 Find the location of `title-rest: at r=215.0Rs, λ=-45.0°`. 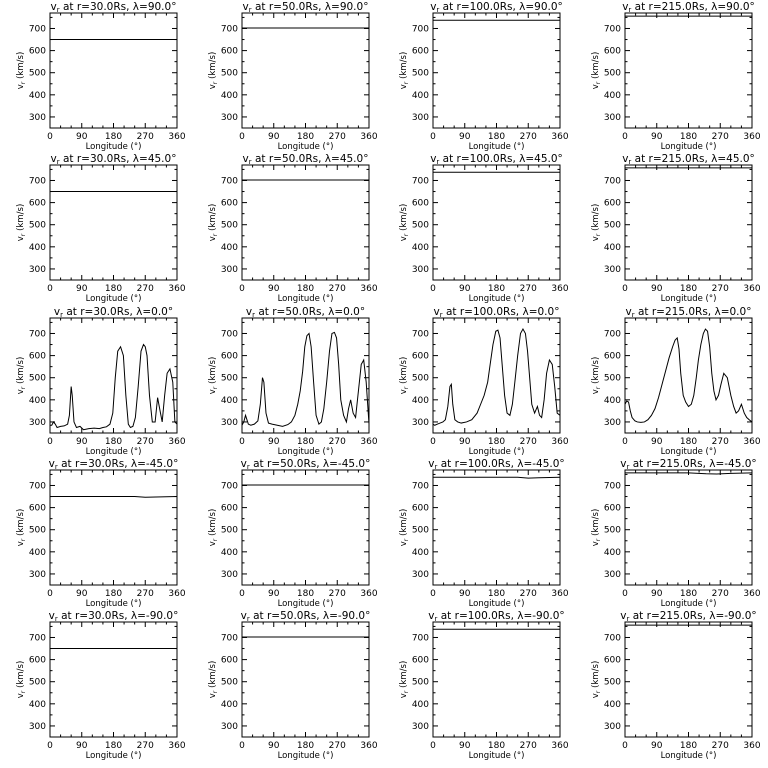

title-rest: at r=215.0Rs, λ=-45.0° is located at coordinates (692, 464).